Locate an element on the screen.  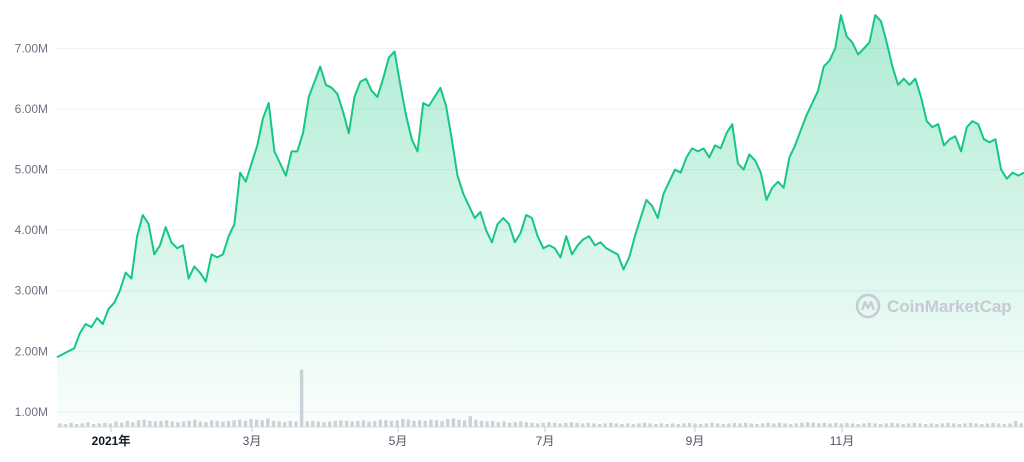
x-tick-label: 9月 is located at coordinates (695, 441).